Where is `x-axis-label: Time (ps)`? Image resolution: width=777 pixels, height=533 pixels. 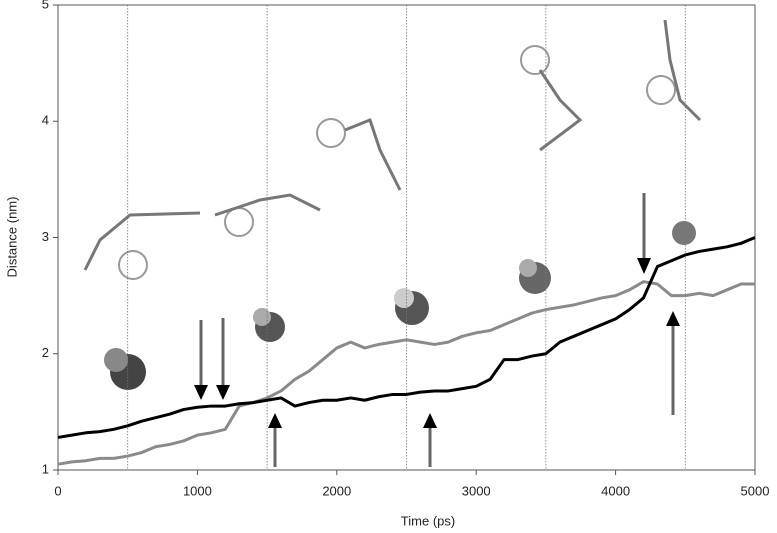
x-axis-label: Time (ps) is located at coordinates (428, 520).